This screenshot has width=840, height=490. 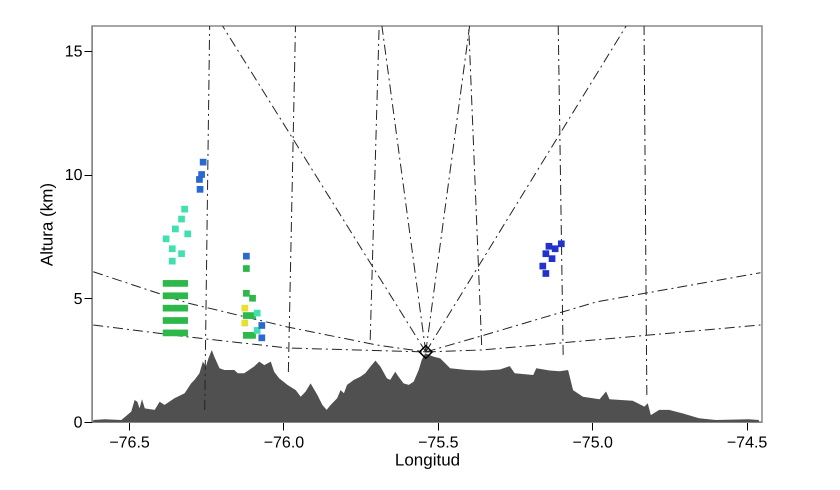 What do you see at coordinates (78, 299) in the screenshot?
I see `y-tick-label: 5` at bounding box center [78, 299].